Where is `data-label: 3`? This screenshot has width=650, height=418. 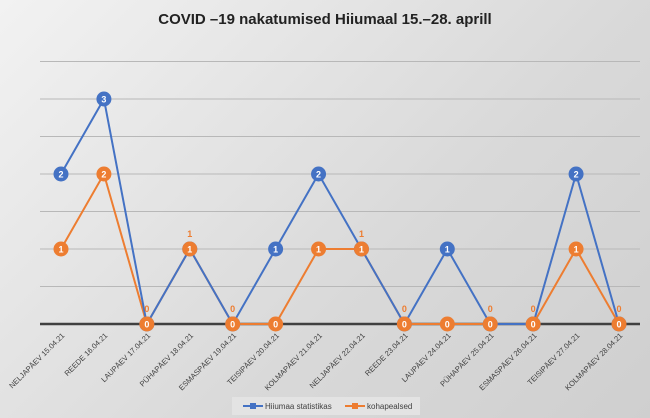 data-label: 3 is located at coordinates (103, 100).